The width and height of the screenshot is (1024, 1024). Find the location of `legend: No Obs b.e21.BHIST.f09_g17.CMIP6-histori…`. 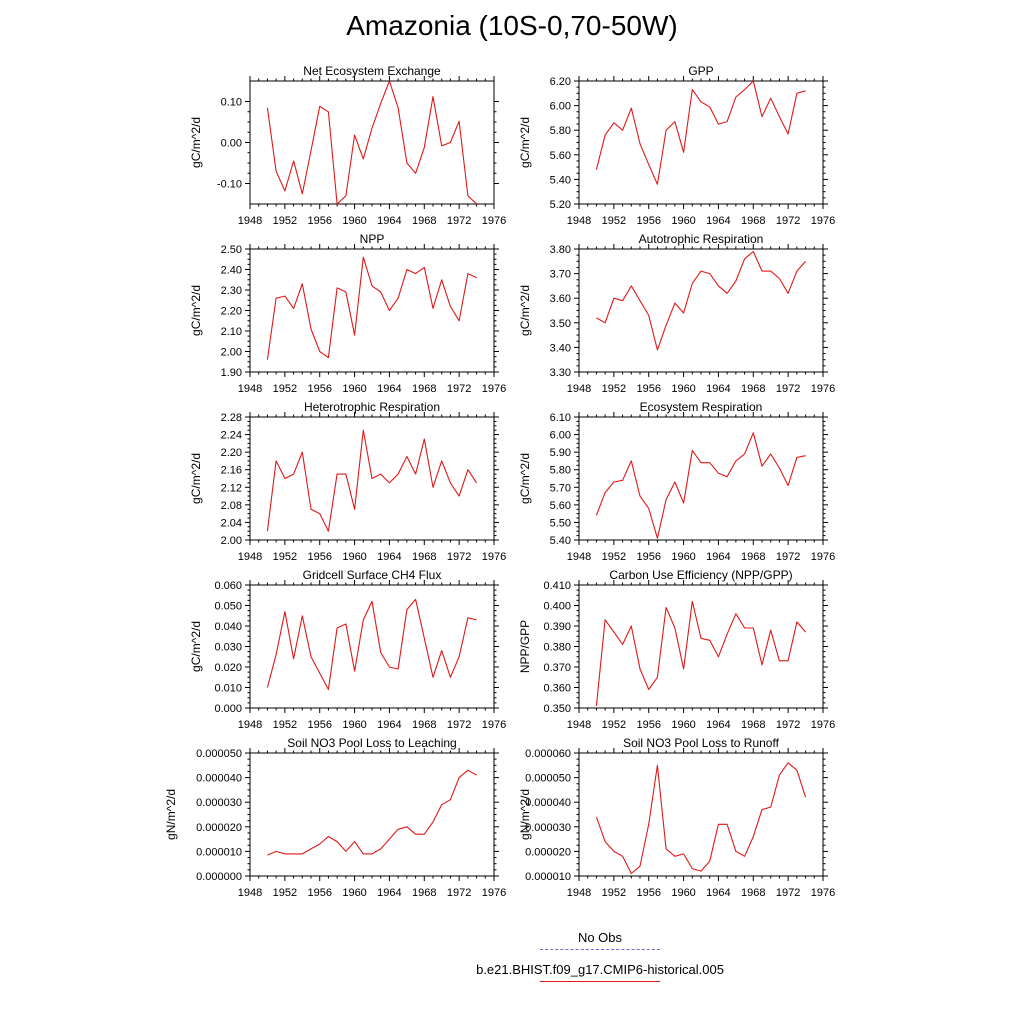

legend: No Obs b.e21.BHIST.f09_g17.CMIP6-histori… is located at coordinates (600, 960).